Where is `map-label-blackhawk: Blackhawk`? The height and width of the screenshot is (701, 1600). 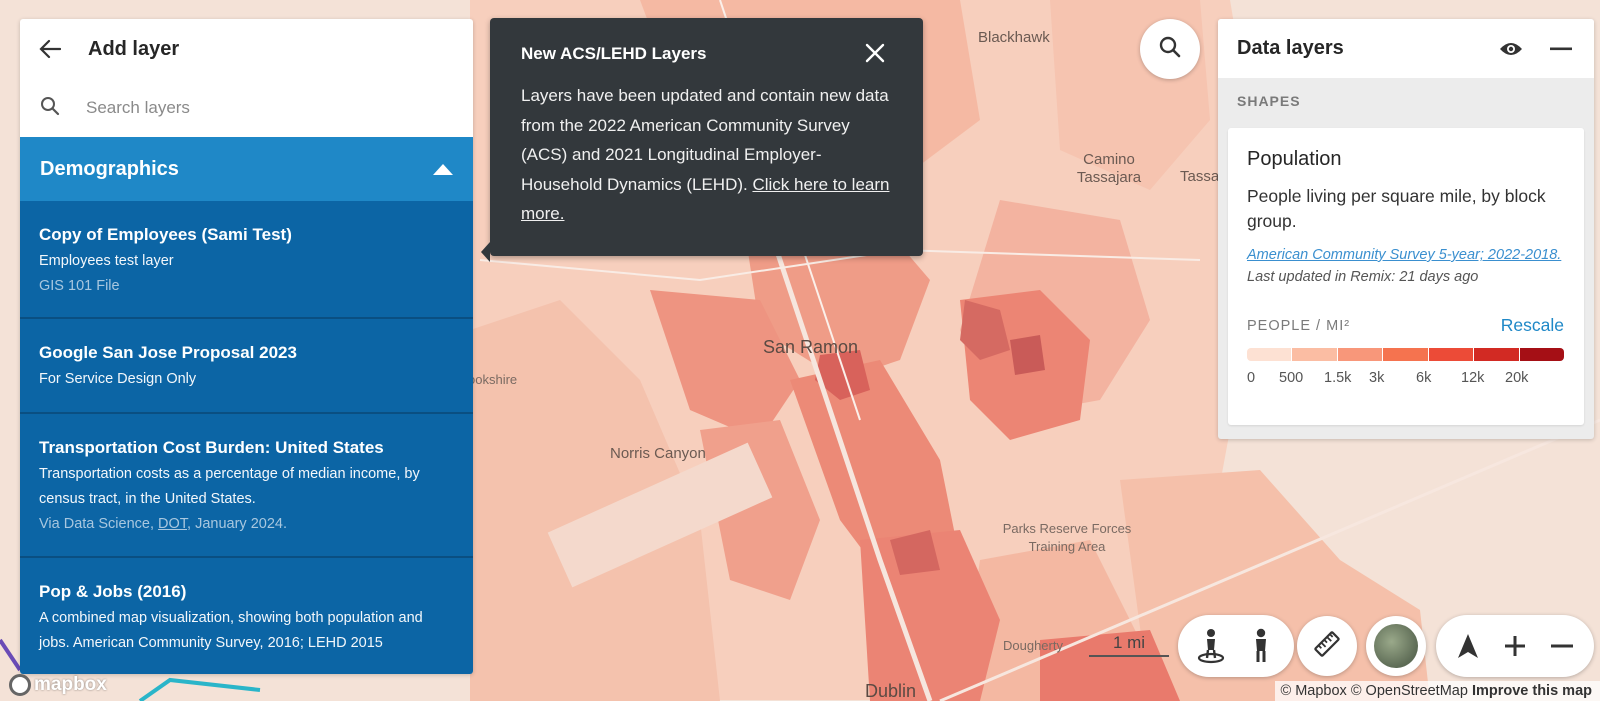
map-label-blackhawk: Blackhawk is located at coordinates (1014, 37).